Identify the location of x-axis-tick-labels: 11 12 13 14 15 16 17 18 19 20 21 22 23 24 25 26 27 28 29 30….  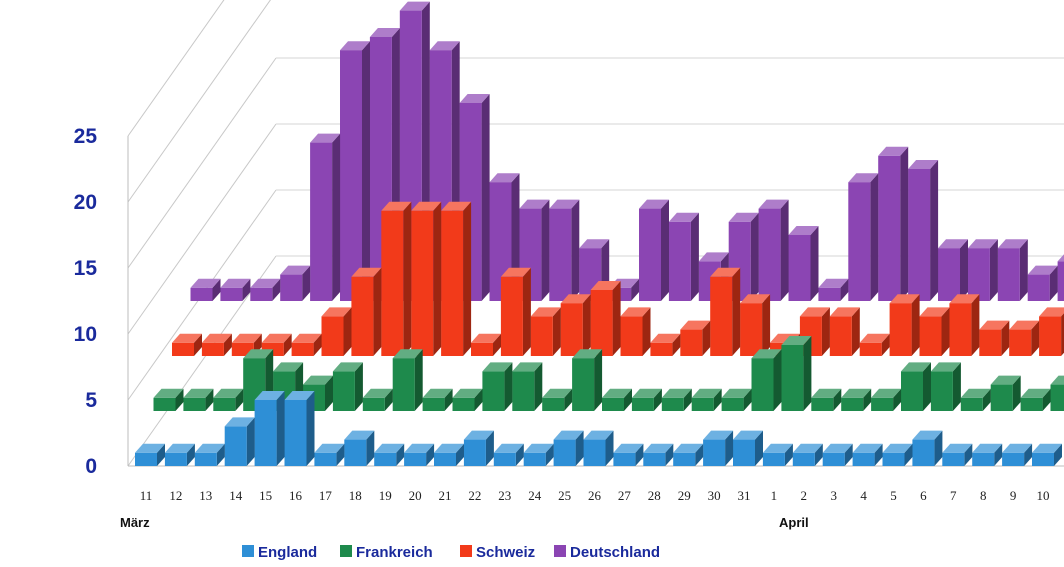
(595, 495).